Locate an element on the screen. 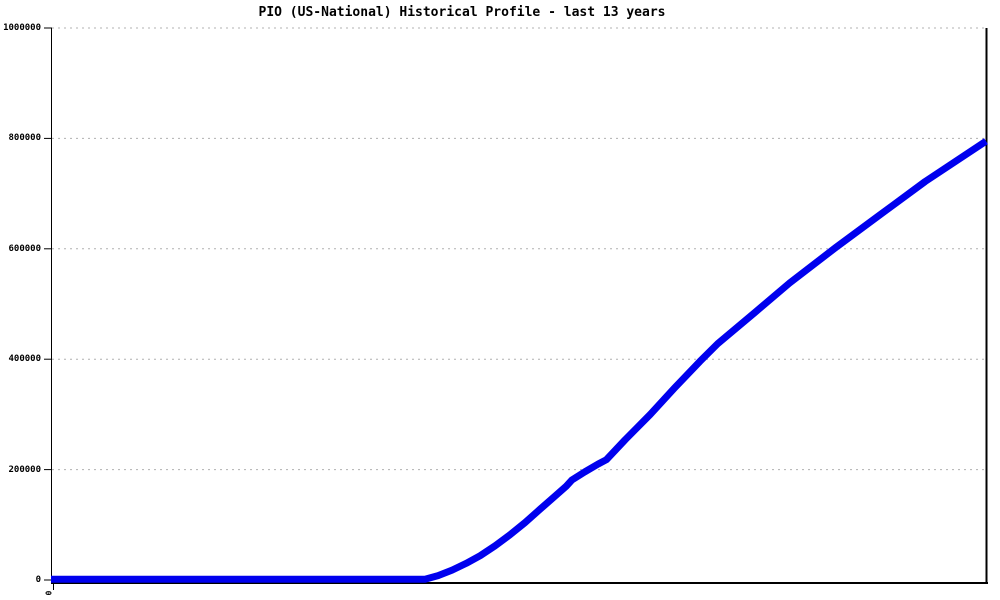  y-axis-tick-label: 200000 is located at coordinates (24, 469).